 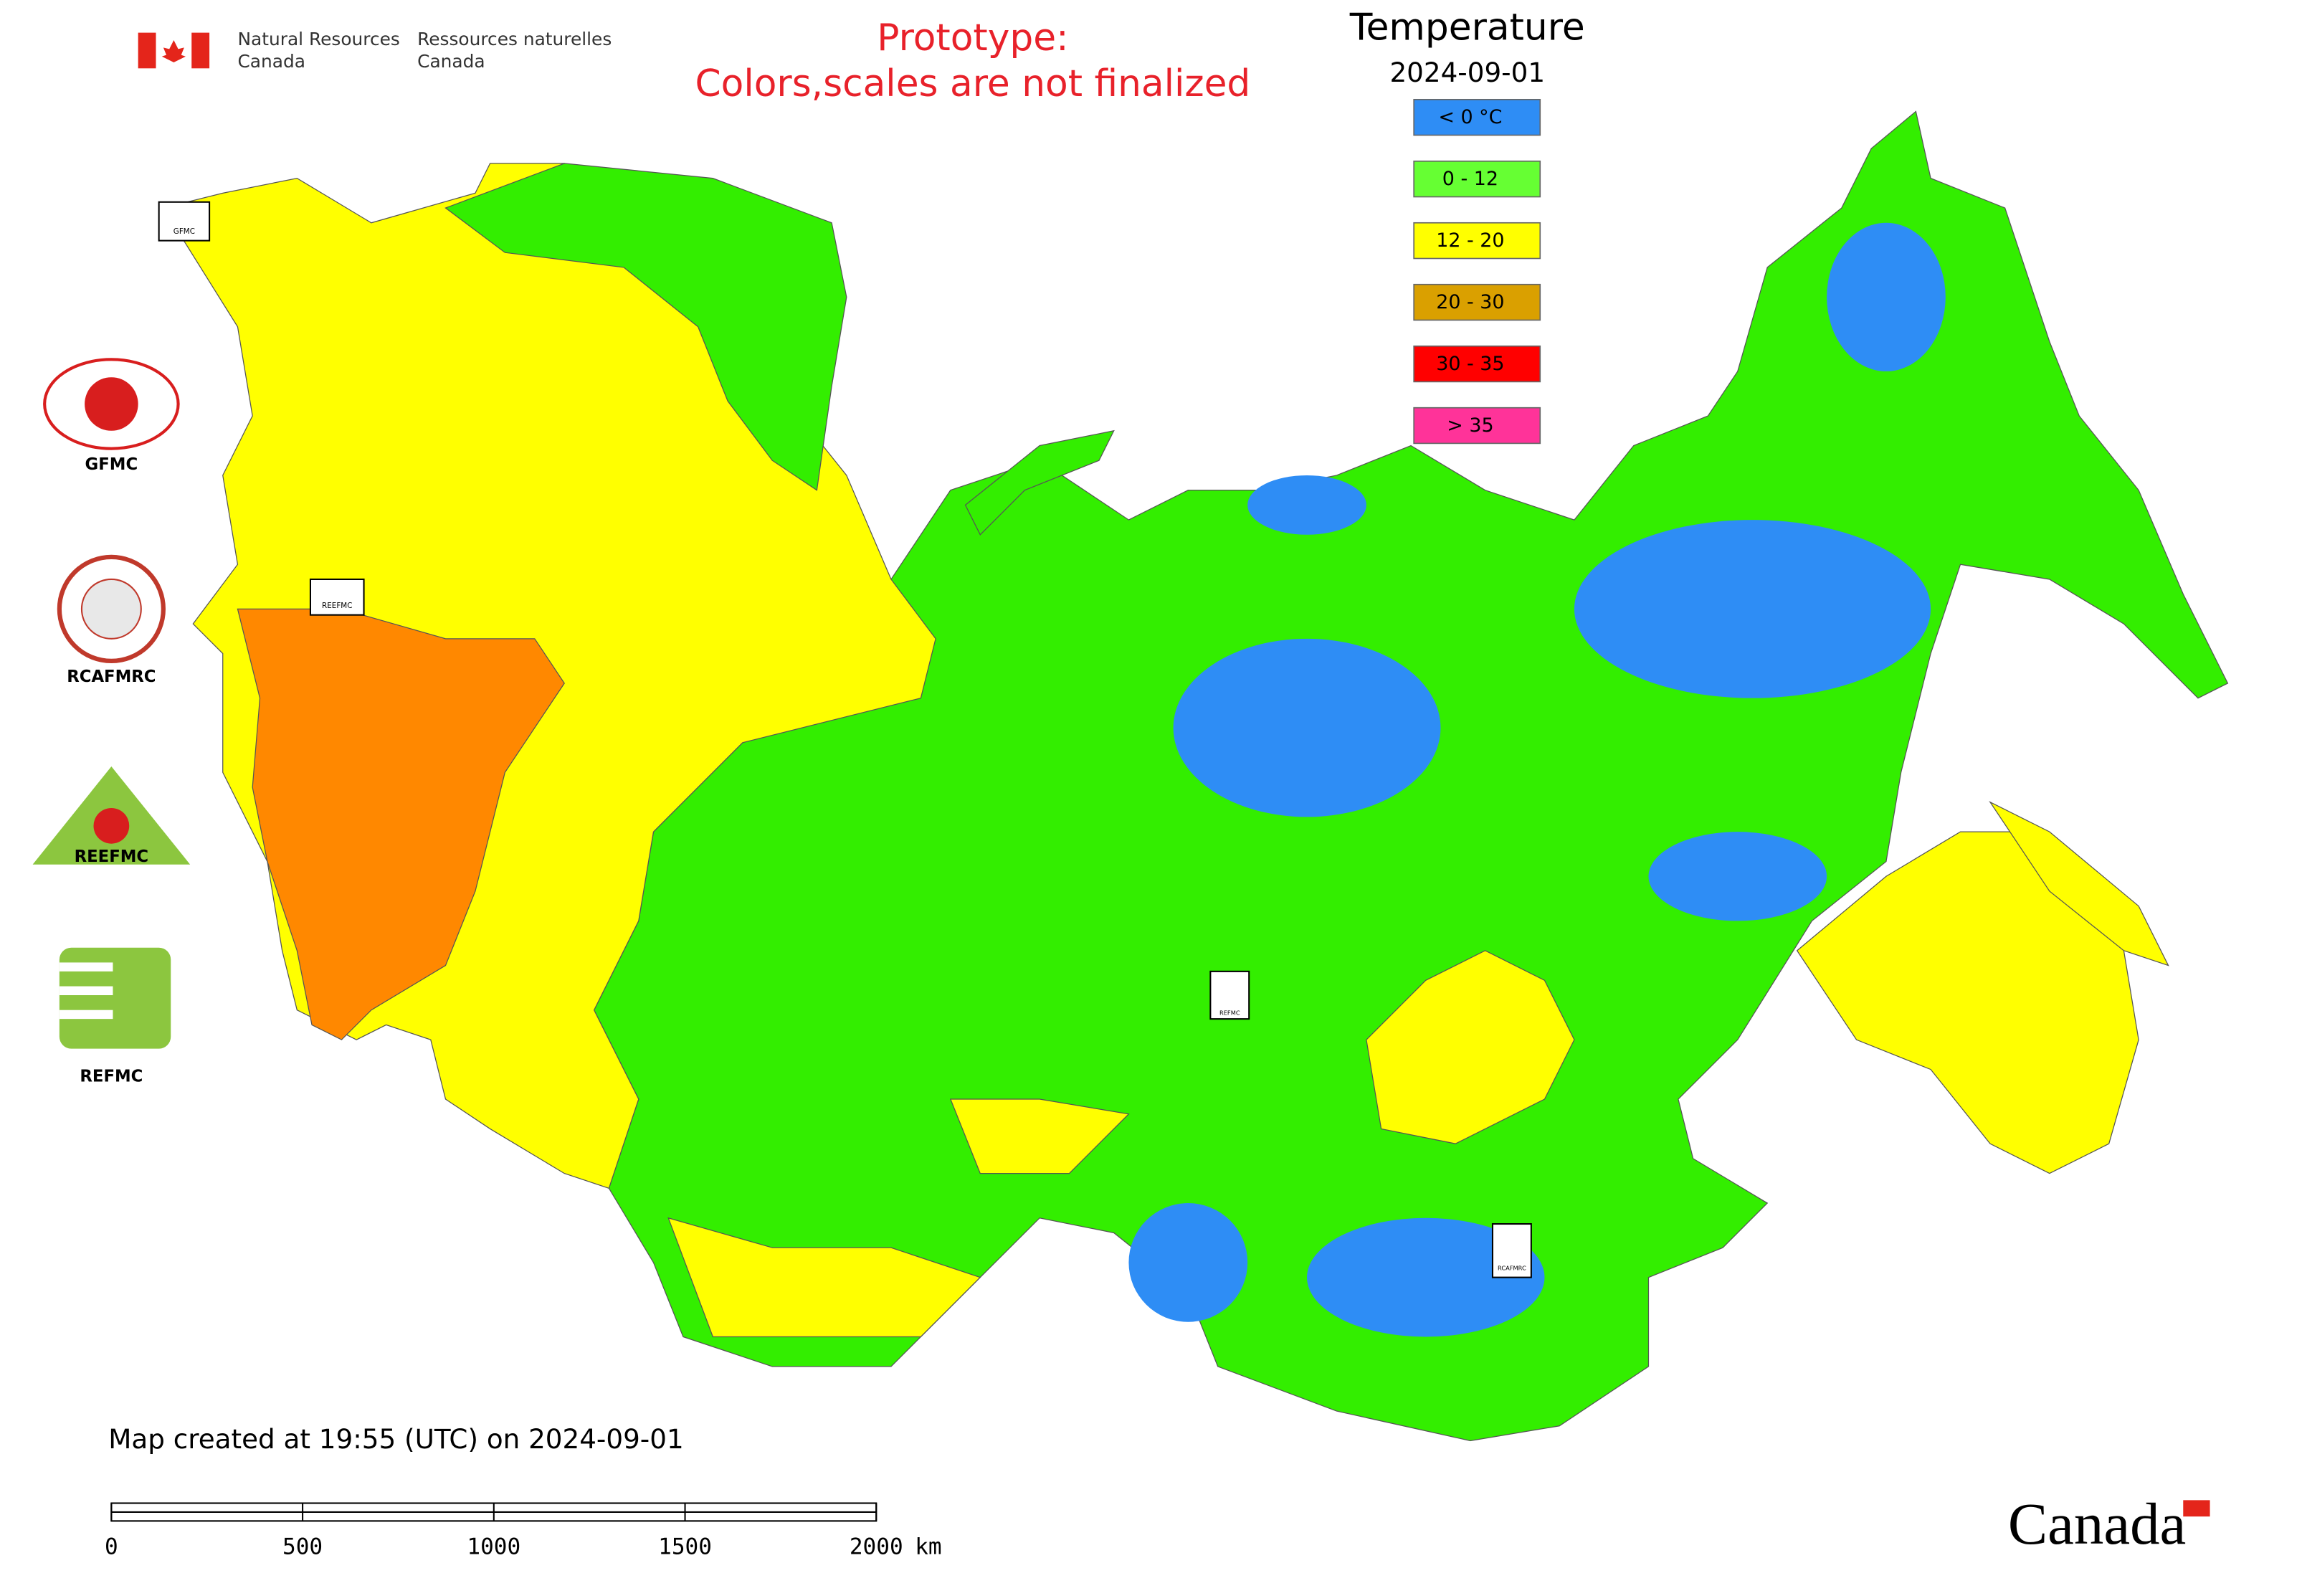 I want to click on scale-label: 0, so click(x=112, y=1547).